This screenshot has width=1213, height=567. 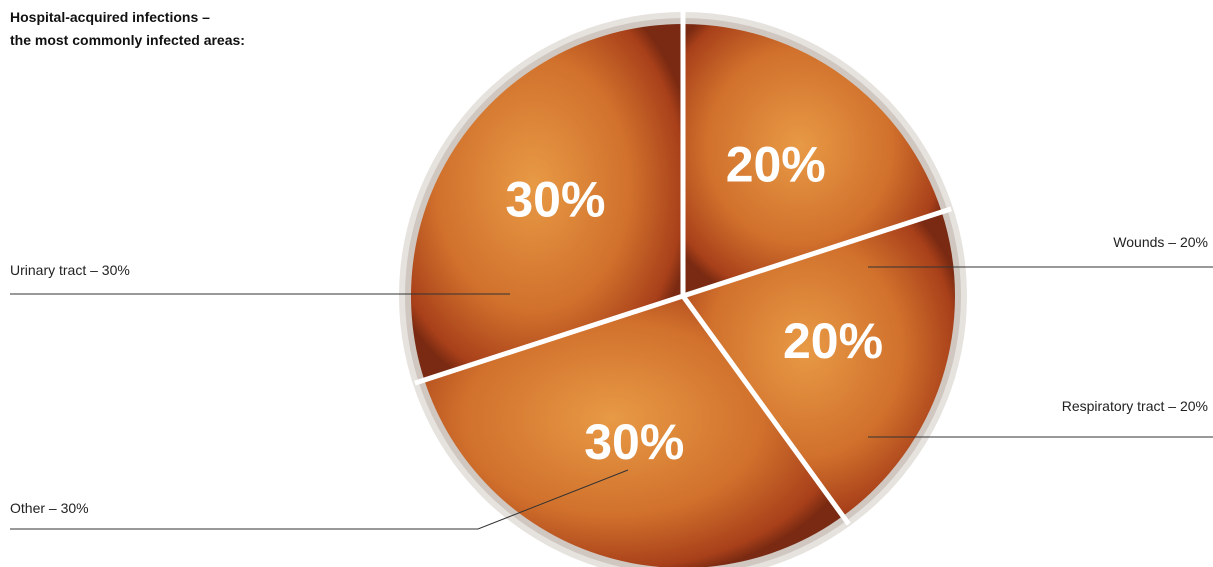 What do you see at coordinates (1135, 406) in the screenshot?
I see `slice-label: Respiratory tract – 20%` at bounding box center [1135, 406].